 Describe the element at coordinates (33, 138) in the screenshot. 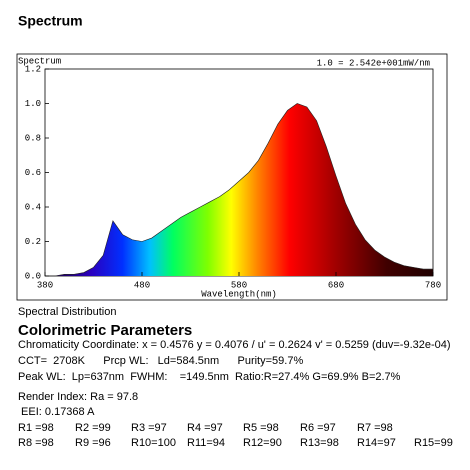

I see `y-tick-label: 0.8` at that location.